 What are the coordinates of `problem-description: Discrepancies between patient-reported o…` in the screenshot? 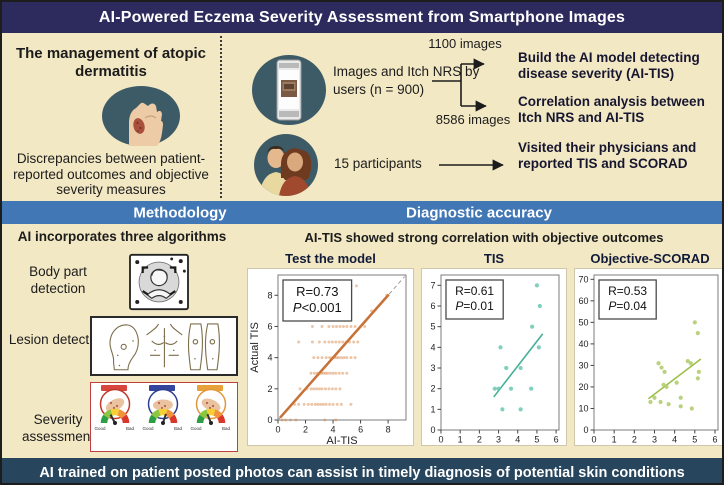 It's located at (111, 174).